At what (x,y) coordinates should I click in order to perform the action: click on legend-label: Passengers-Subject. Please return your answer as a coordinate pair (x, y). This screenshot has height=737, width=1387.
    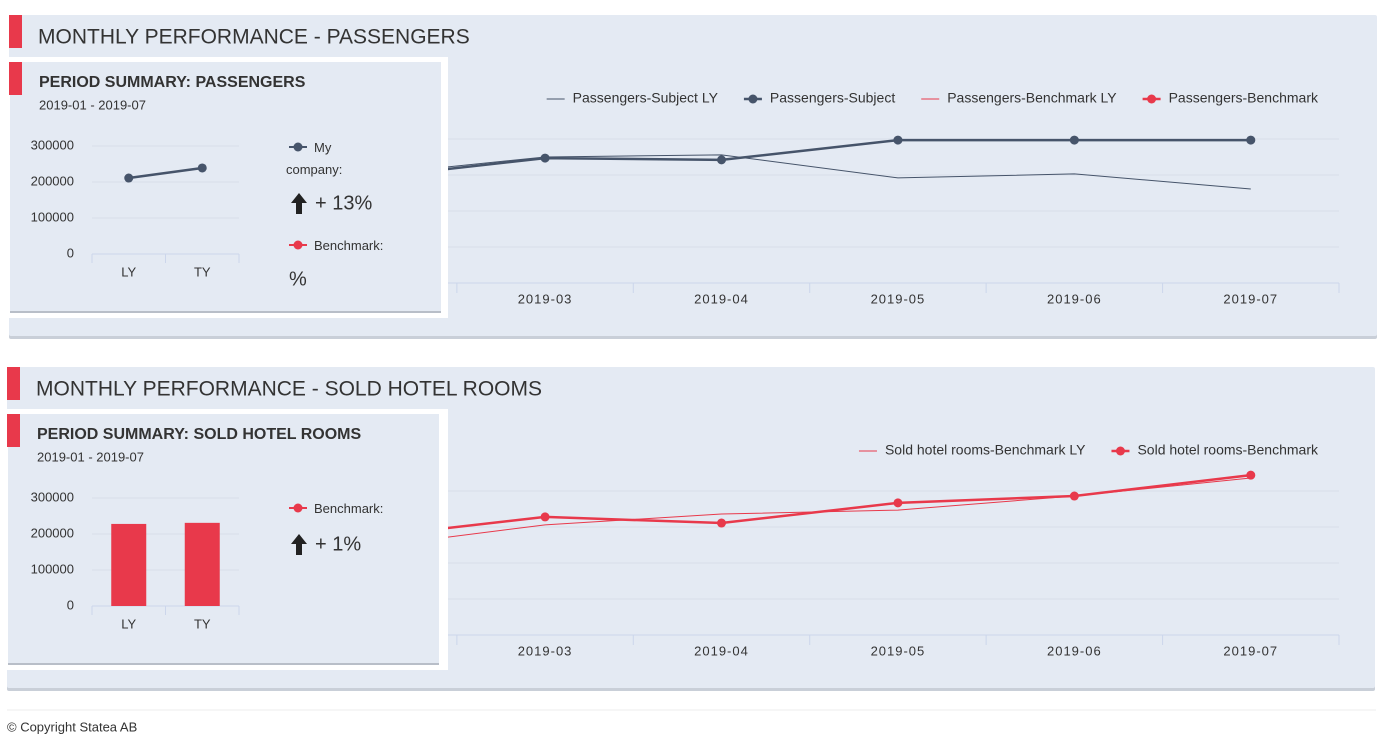
    Looking at the image, I should click on (832, 98).